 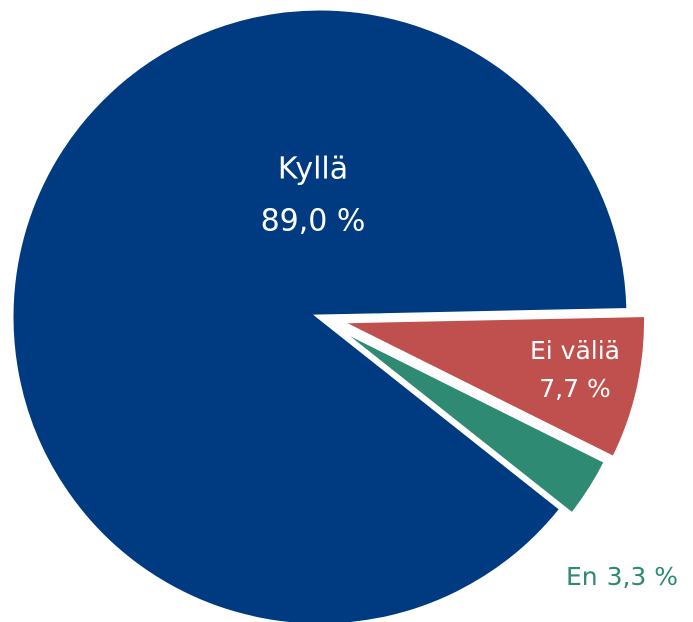 What do you see at coordinates (582, 576) in the screenshot?
I see `slice-category: En` at bounding box center [582, 576].